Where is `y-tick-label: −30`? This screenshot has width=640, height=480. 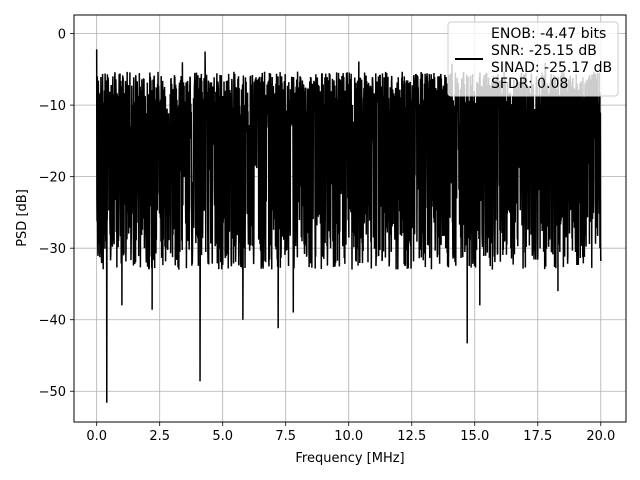 y-tick-label: −30 is located at coordinates (52, 249).